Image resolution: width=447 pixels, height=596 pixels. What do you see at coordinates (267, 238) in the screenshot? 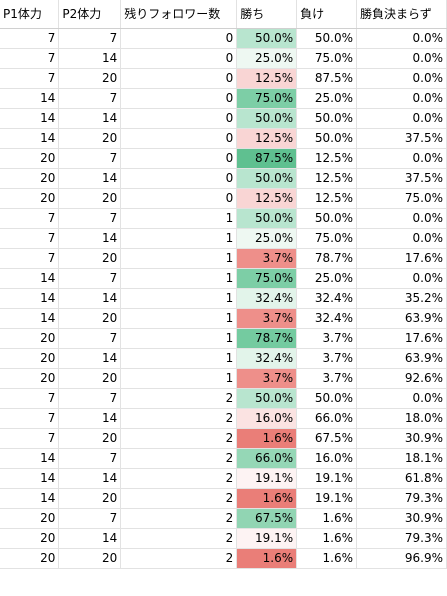
I see `cell-win: 25.0%` at bounding box center [267, 238].